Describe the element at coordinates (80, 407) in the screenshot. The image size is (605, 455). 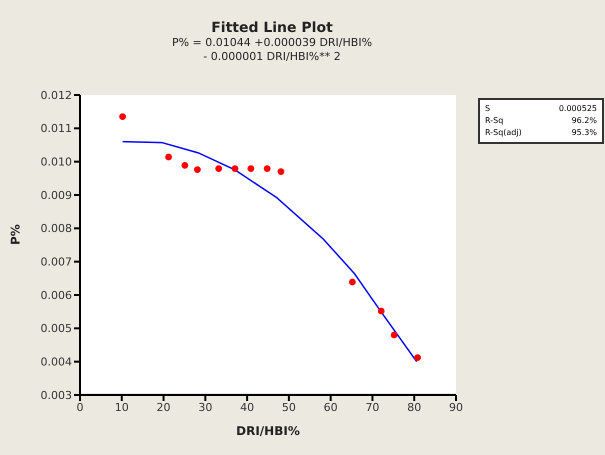
I see `x-tick-label: 0` at that location.